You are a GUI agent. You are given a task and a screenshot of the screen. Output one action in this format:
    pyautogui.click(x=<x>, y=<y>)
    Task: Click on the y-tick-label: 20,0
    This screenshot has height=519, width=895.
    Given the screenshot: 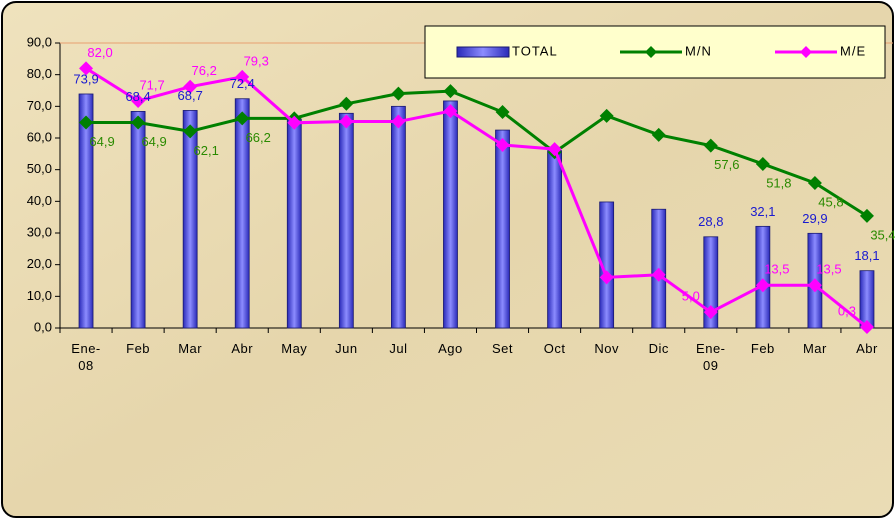 What is the action you would take?
    pyautogui.click(x=39, y=263)
    